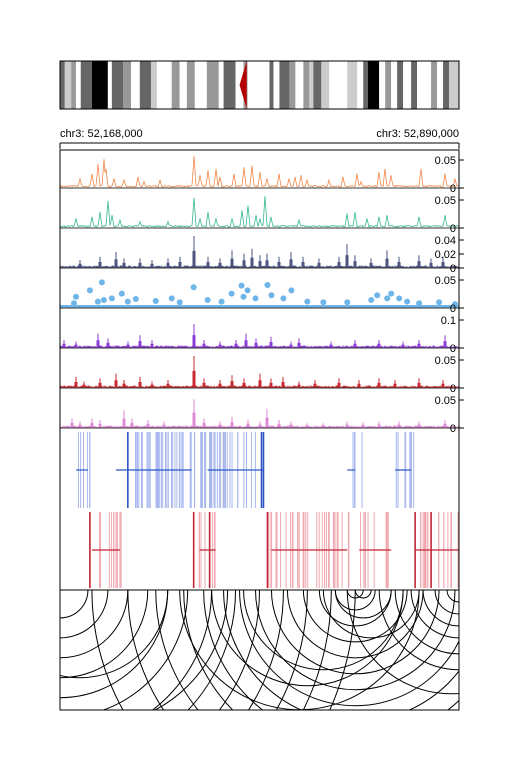  Describe the element at coordinates (261, 255) in the screenshot. I see `signal-track: 0.04 0.02 0` at that location.